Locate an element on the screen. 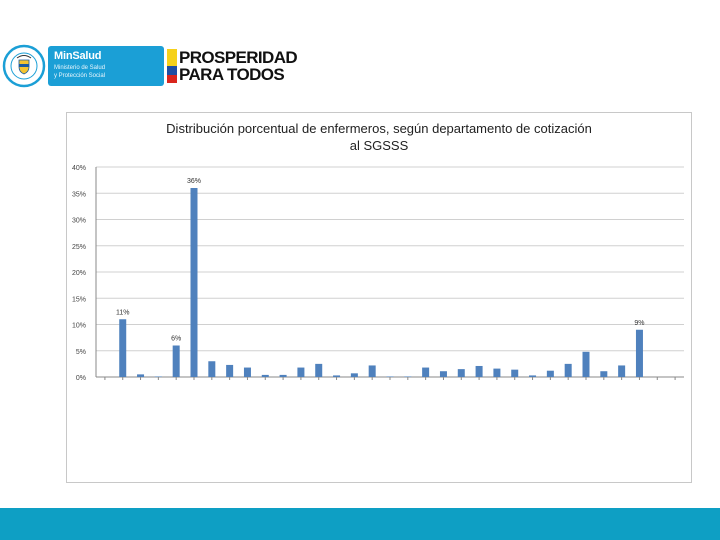 The width and height of the screenshot is (720, 540). y-tick-label: 5% is located at coordinates (81, 352).